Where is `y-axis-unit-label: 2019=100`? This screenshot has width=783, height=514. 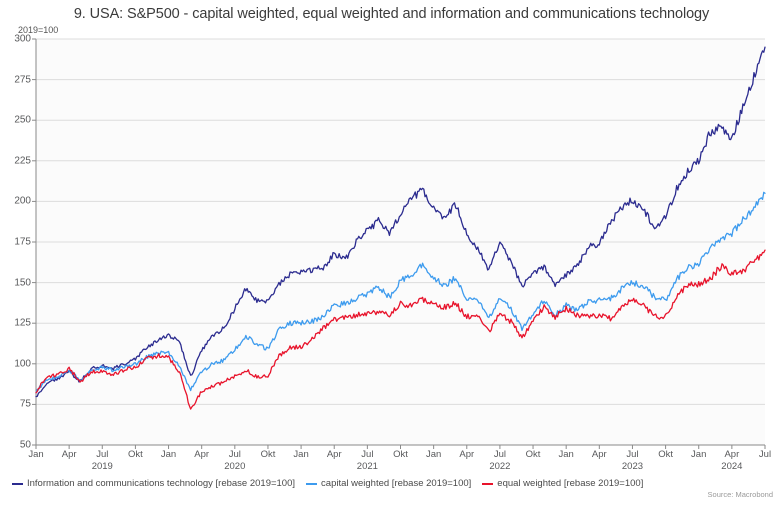
y-axis-unit-label: 2019=100 is located at coordinates (38, 30).